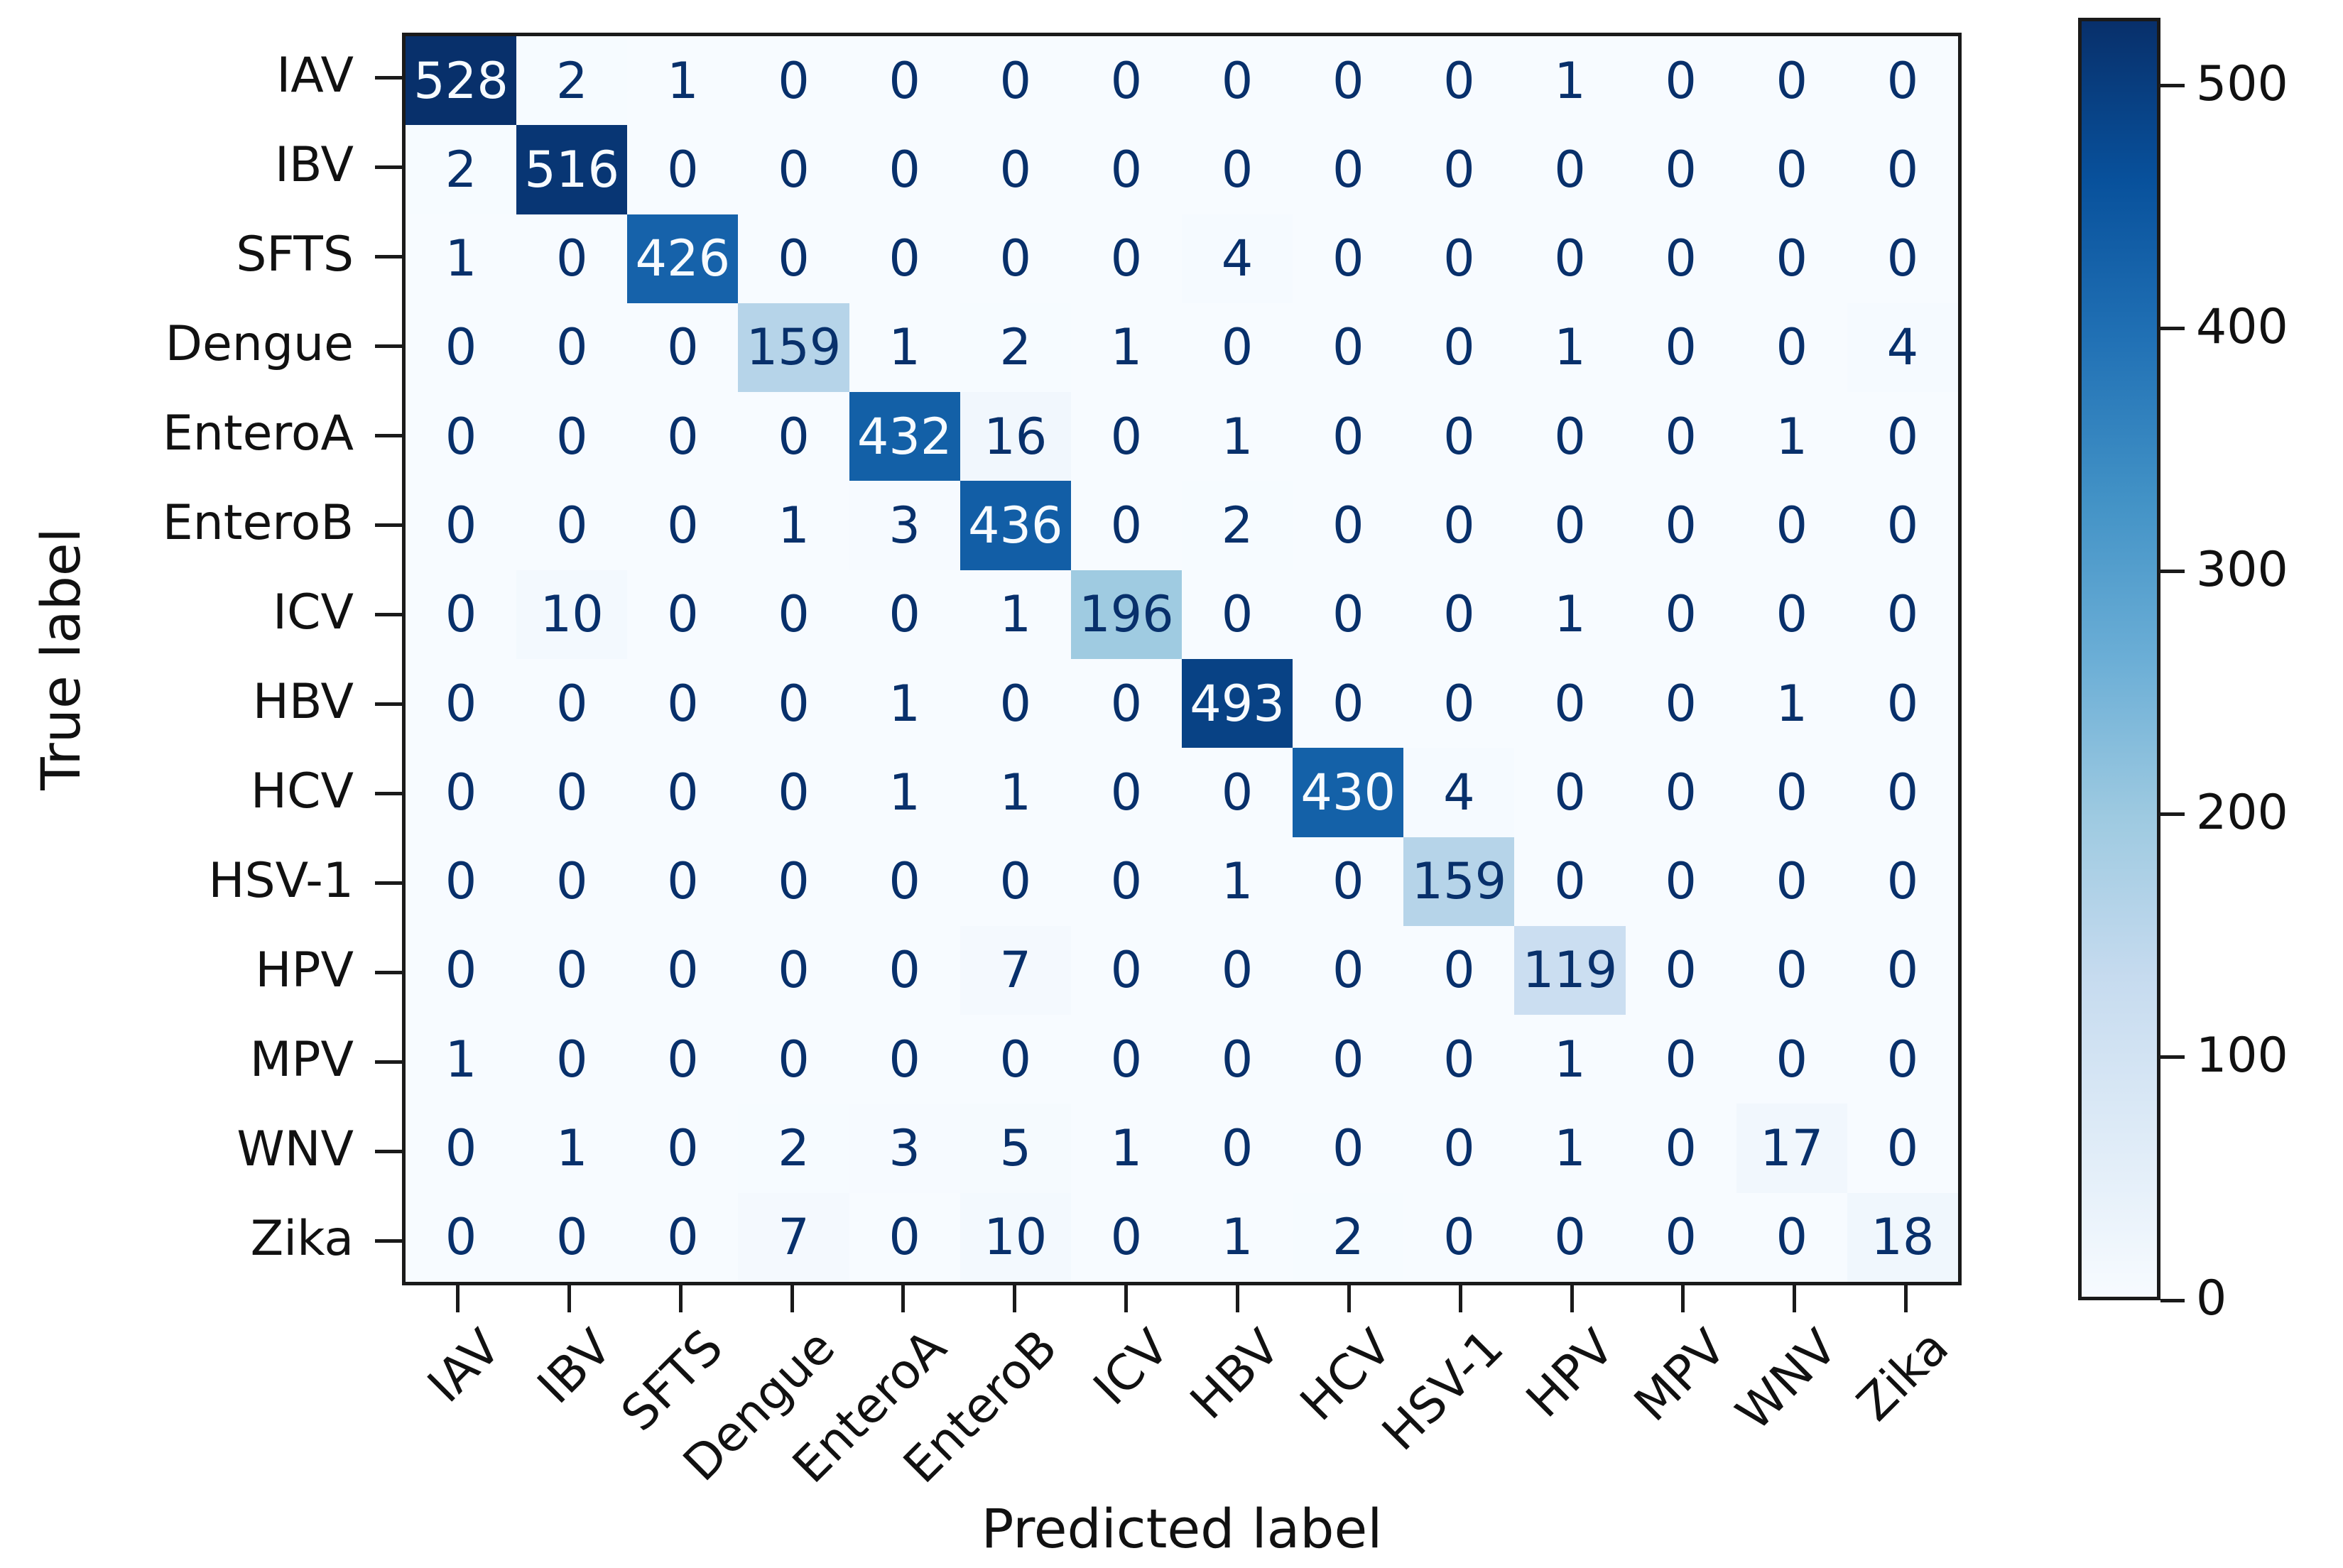 The height and width of the screenshot is (1568, 2343). I want to click on colorbar-tick-label: 200, so click(2242, 813).